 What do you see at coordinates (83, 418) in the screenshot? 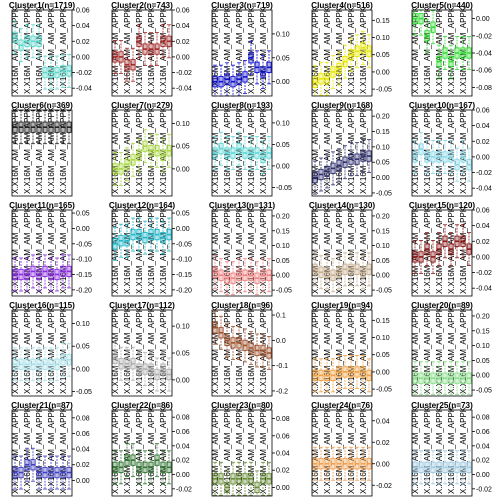
I see `y-tick-label: 0.08` at bounding box center [83, 418].